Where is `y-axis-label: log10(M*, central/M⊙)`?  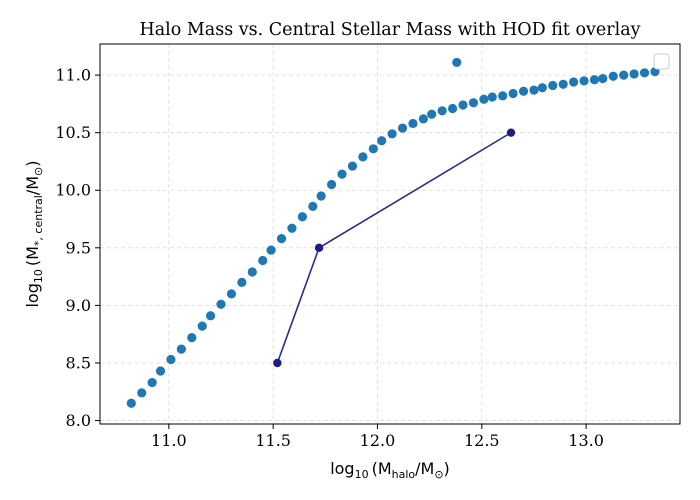
y-axis-label: log10(M*, central/M⊙) is located at coordinates (34, 233).